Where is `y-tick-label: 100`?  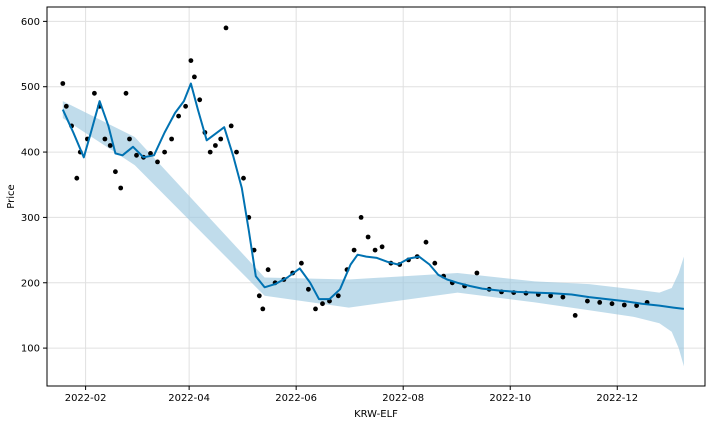 y-tick-label: 100 is located at coordinates (30, 349).